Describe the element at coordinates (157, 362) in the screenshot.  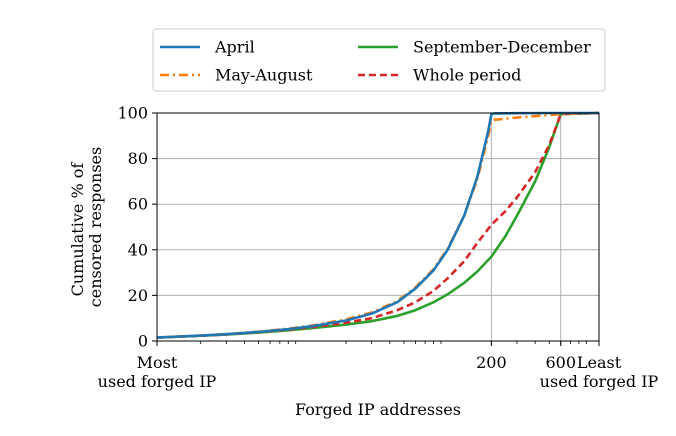
I see `x-tick-label-line: Most` at that location.